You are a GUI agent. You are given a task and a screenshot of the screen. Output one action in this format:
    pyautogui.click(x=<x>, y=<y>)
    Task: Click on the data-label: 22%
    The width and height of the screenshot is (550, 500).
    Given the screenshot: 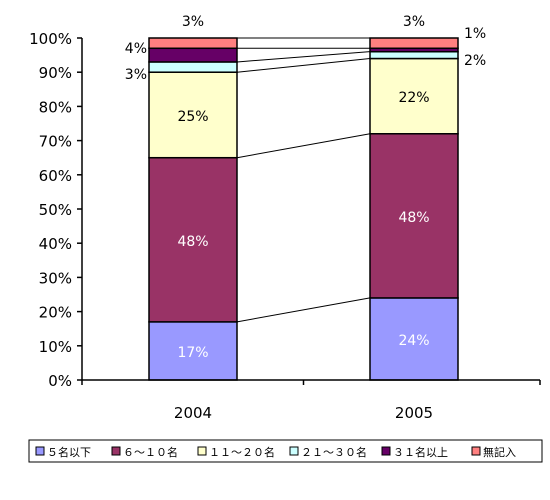 What is the action you would take?
    pyautogui.click(x=413, y=98)
    